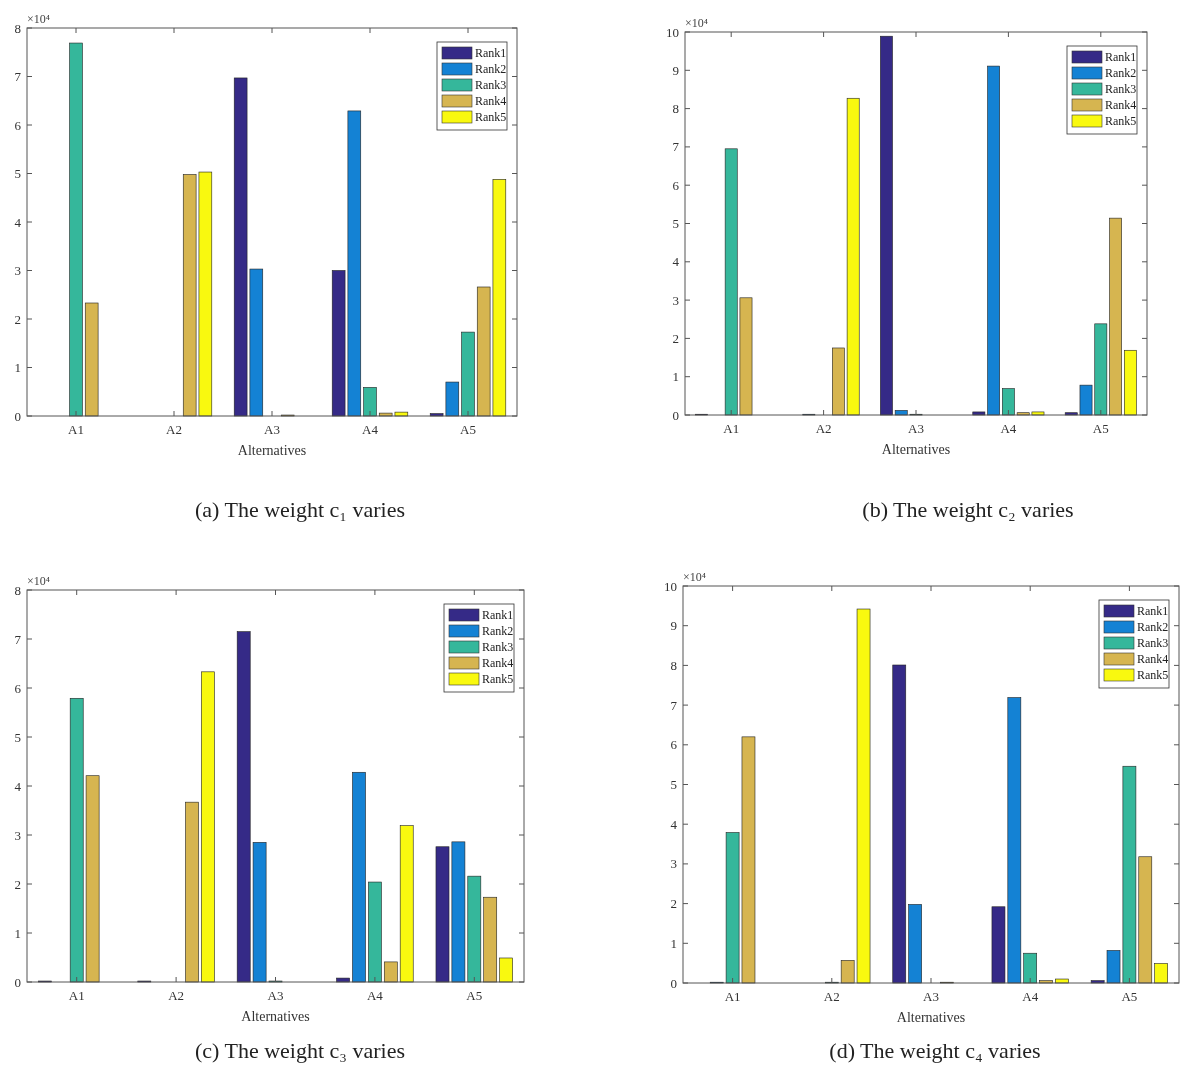  I want to click on text: (a) The weight c₁ varies, so click(300, 509).